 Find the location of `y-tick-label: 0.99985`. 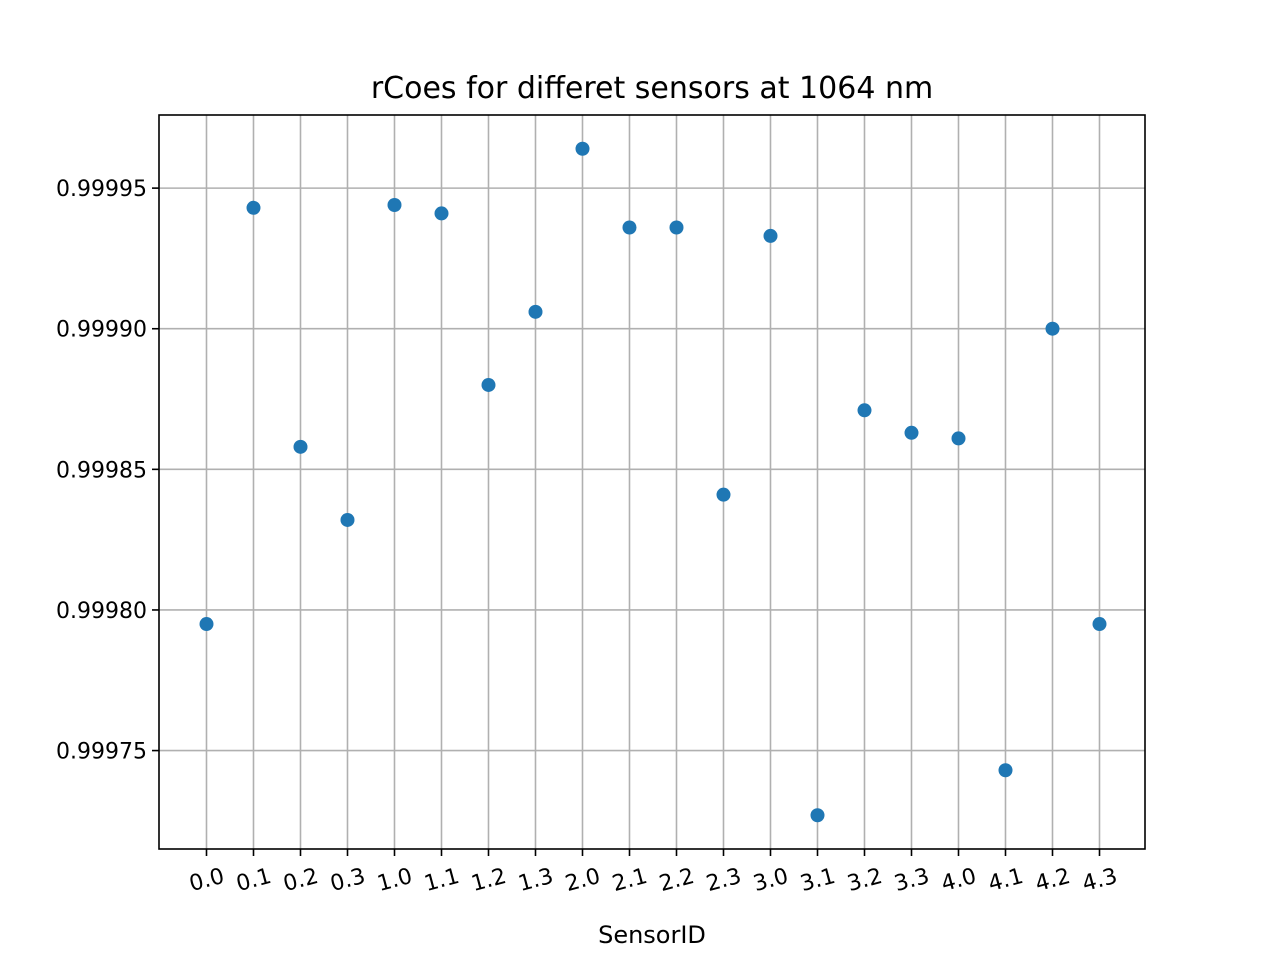

y-tick-label: 0.99985 is located at coordinates (101, 470).